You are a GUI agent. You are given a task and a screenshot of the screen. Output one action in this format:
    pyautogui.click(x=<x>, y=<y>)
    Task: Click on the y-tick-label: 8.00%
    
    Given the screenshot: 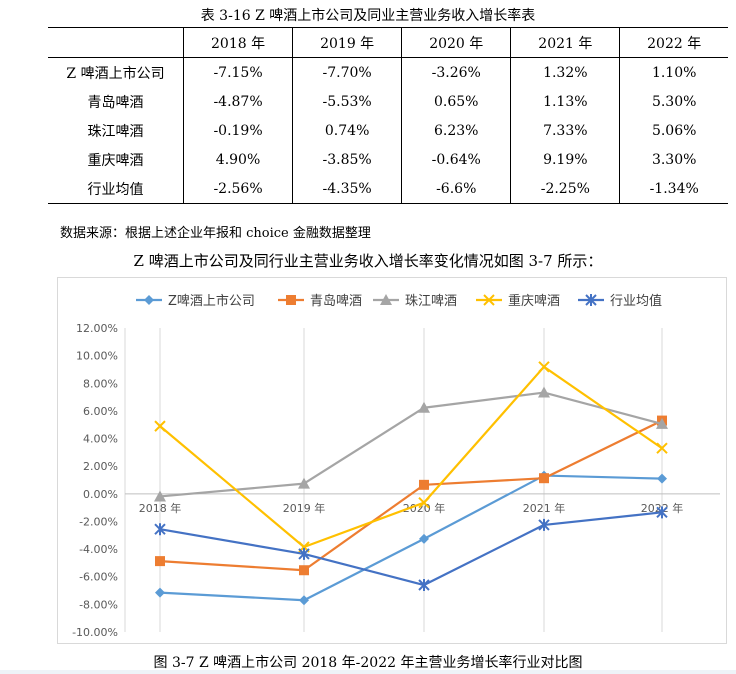 What is the action you would take?
    pyautogui.click(x=100, y=383)
    